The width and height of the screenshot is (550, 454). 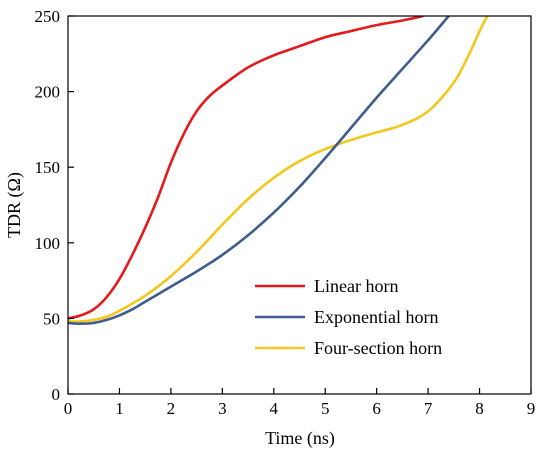 What do you see at coordinates (119, 408) in the screenshot?
I see `x-tick-label: 1` at bounding box center [119, 408].